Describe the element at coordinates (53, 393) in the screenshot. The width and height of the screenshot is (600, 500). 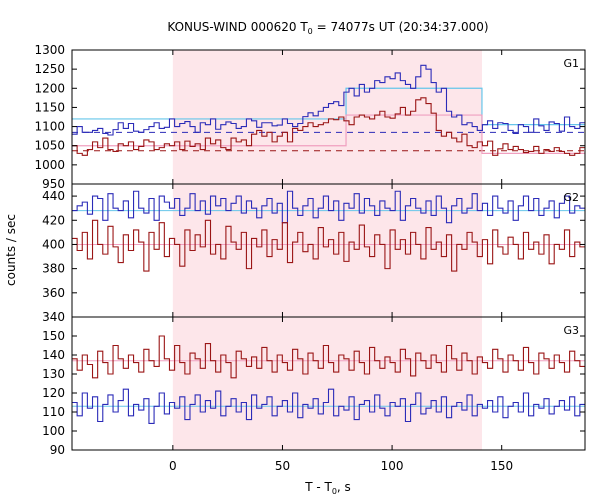
I see `y-tick-label-g3: 120` at that location.